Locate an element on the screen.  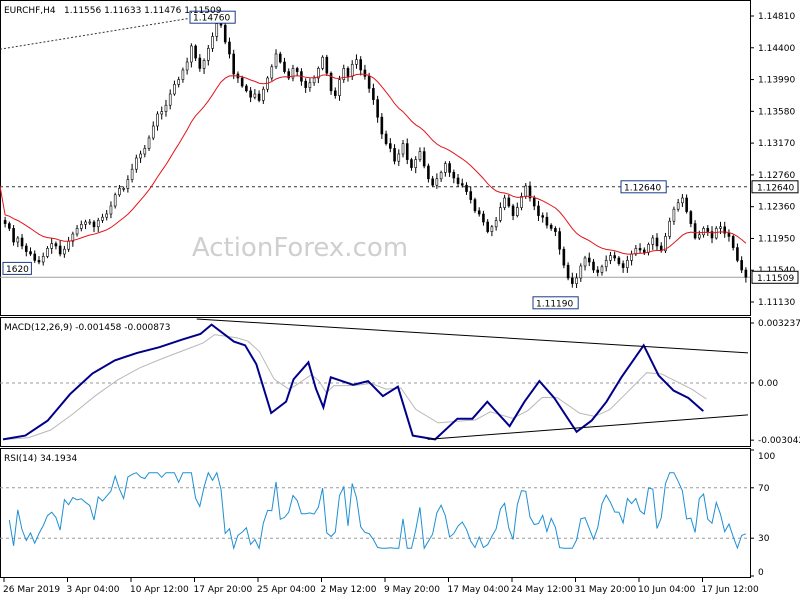
rsi-label: RSI(14) 34.1934 is located at coordinates (40, 459).